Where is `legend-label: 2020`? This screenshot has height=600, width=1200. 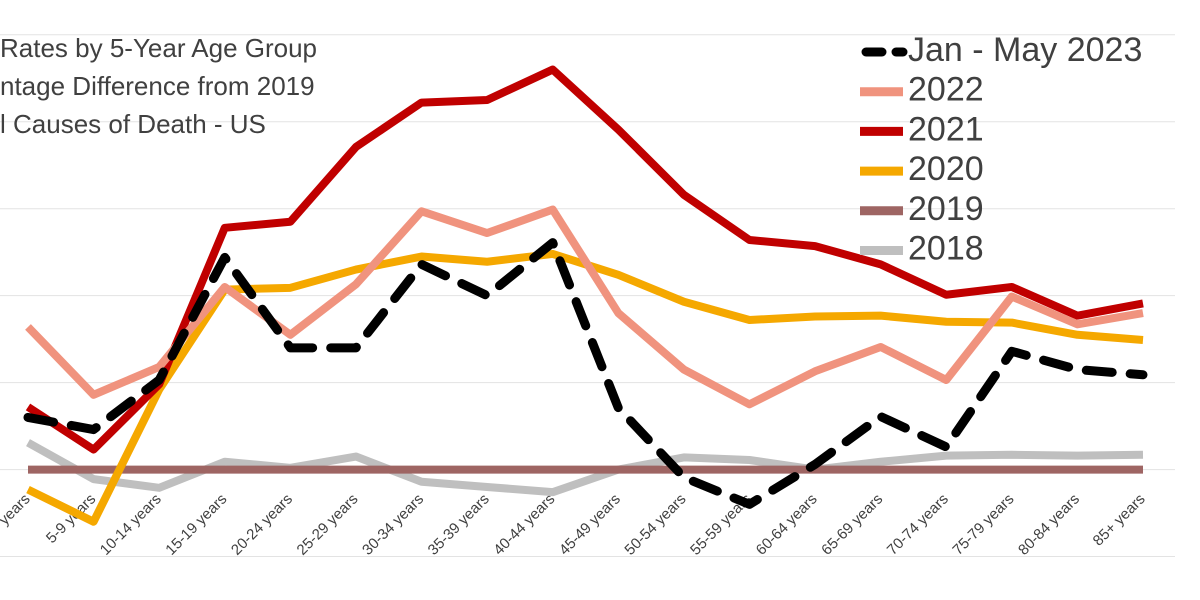 legend-label: 2020 is located at coordinates (946, 169).